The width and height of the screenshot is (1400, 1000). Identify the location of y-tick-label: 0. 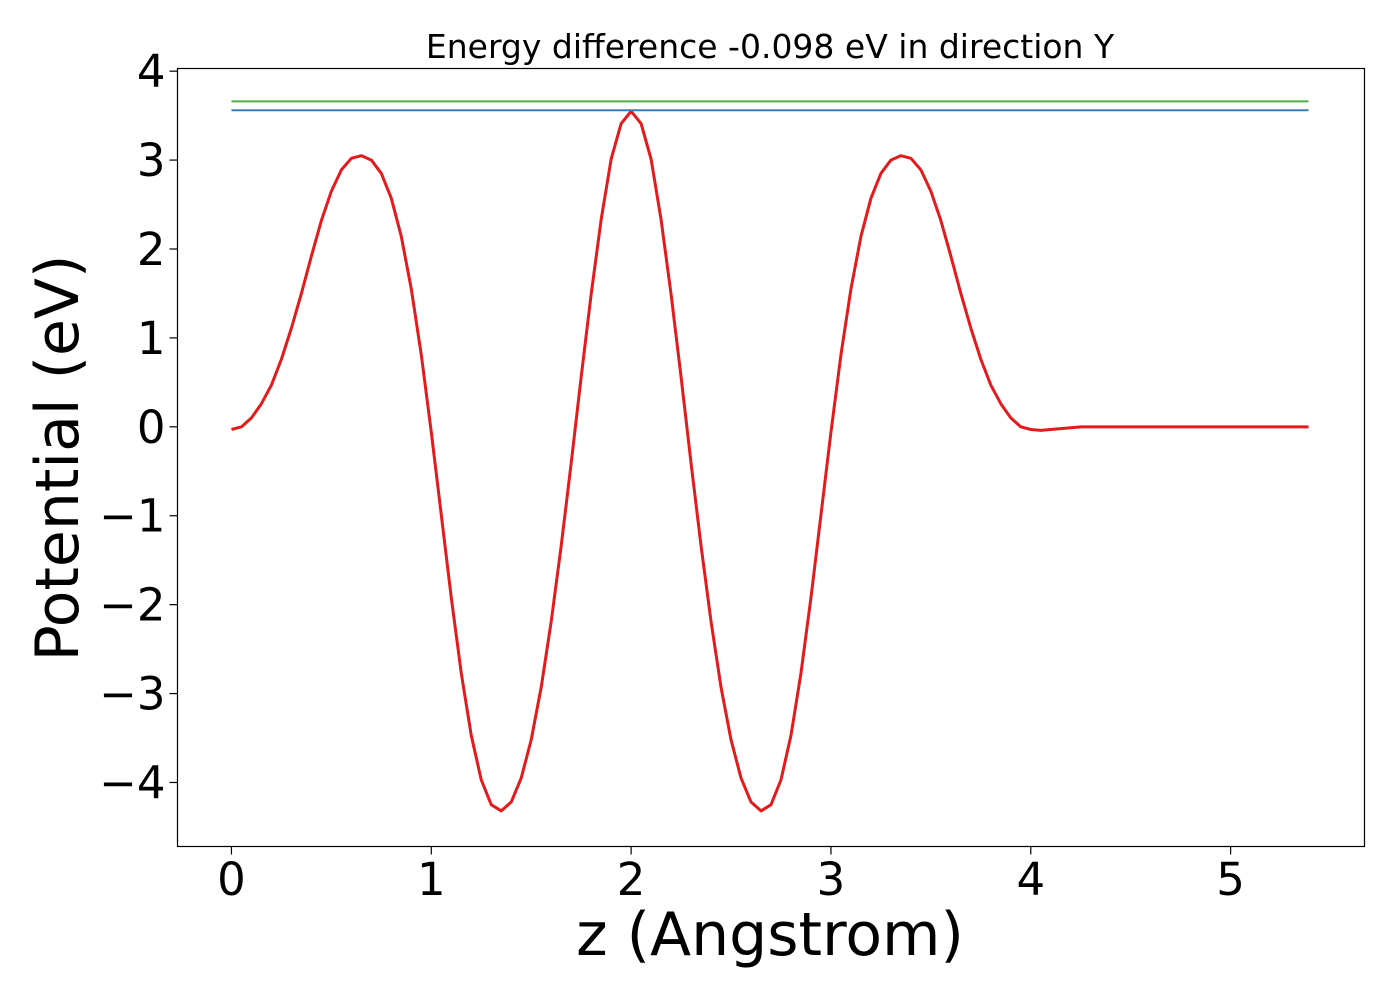
(151, 427).